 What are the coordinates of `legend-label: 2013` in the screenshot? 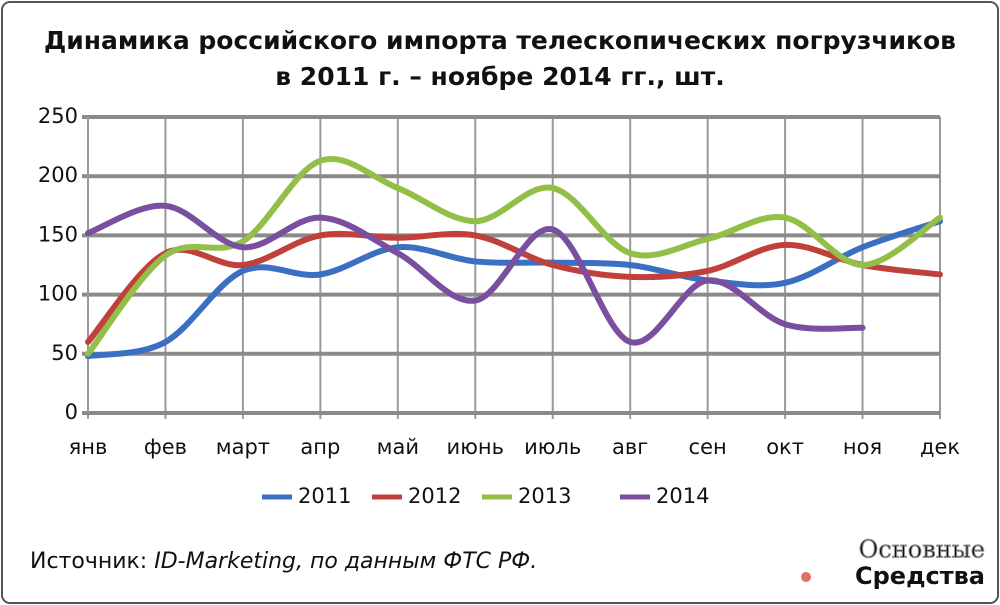 It's located at (544, 496).